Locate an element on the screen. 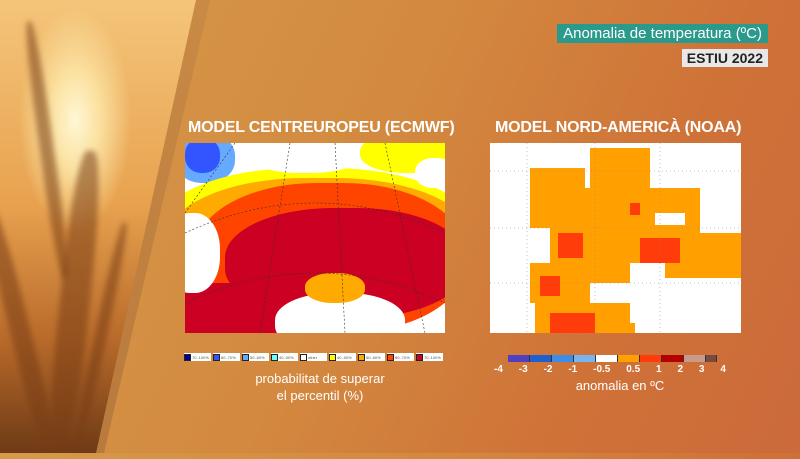 The height and width of the screenshot is (459, 800). caption-line: probabilitat de superar is located at coordinates (320, 378).